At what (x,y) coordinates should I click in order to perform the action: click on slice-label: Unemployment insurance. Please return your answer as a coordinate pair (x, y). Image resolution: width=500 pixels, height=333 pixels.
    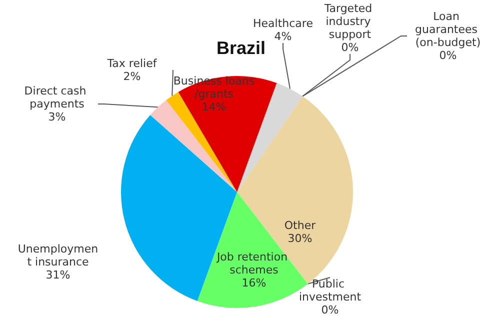
    Looking at the image, I should click on (58, 255).